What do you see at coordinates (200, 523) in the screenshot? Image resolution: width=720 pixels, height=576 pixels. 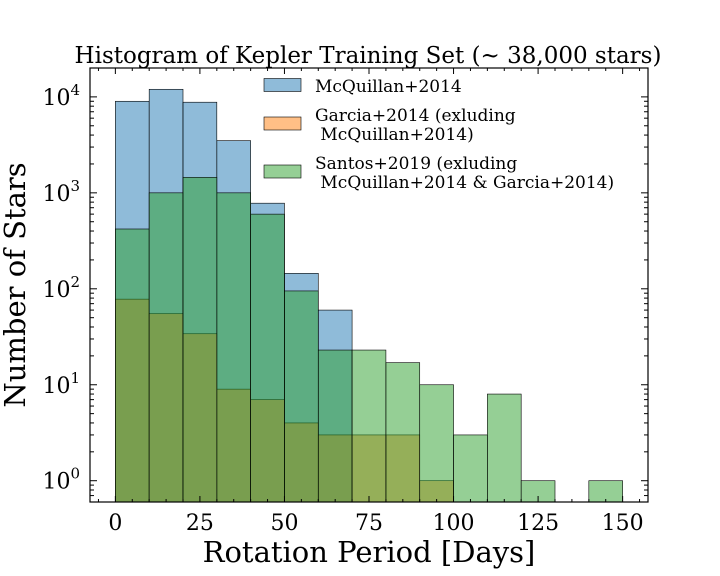 I see `x-tick-label: 25` at bounding box center [200, 523].